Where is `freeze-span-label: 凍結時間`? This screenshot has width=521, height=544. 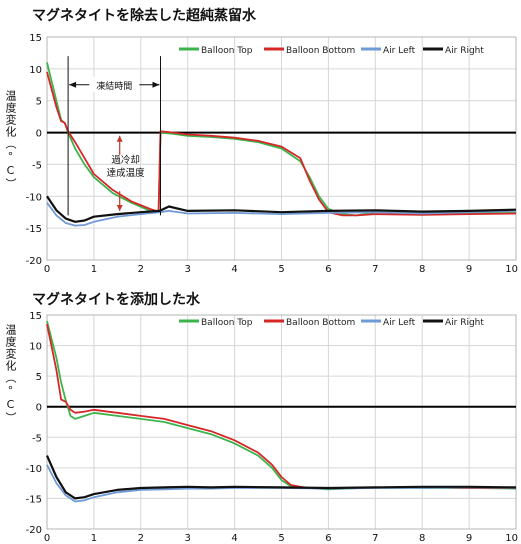
freeze-span-label: 凍結時間 is located at coordinates (114, 86).